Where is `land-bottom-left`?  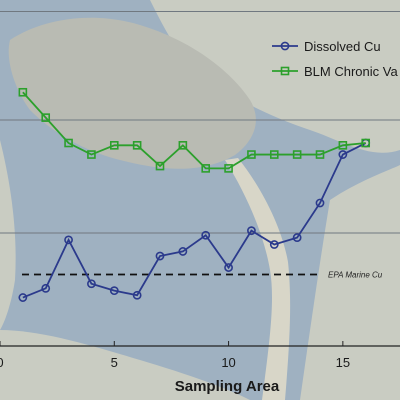
land-bottom-left is located at coordinates (125, 365).